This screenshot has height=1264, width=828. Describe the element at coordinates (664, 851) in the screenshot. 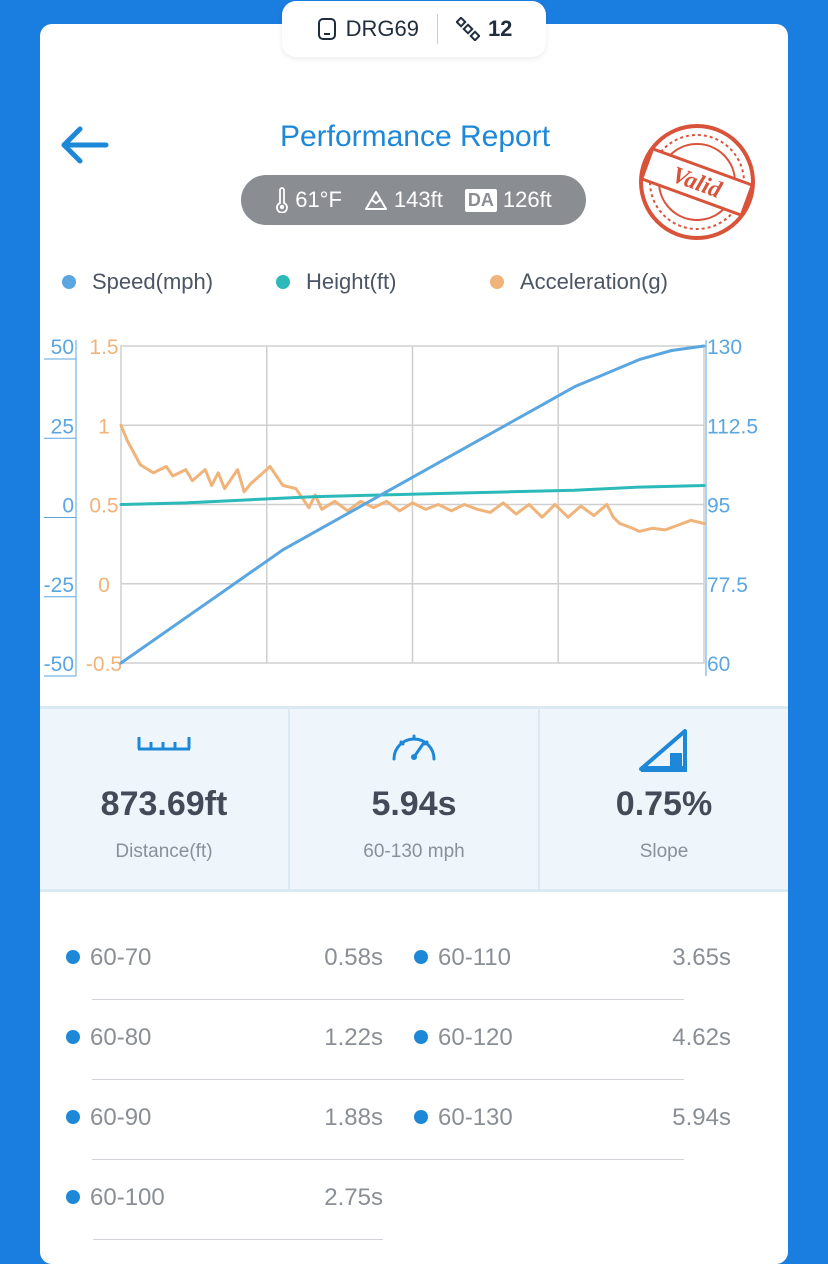

I see `slope-label: Slope` at that location.